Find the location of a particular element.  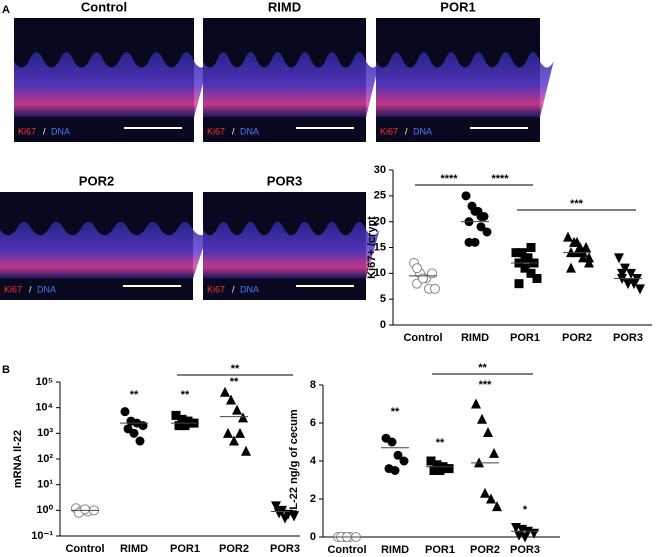

image-title: Control is located at coordinates (104, 7).